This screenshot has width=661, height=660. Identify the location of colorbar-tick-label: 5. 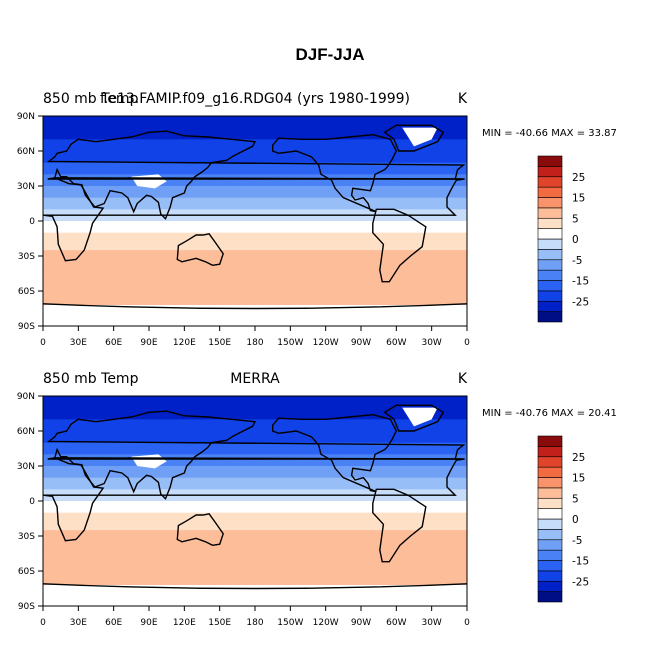
(575, 499).